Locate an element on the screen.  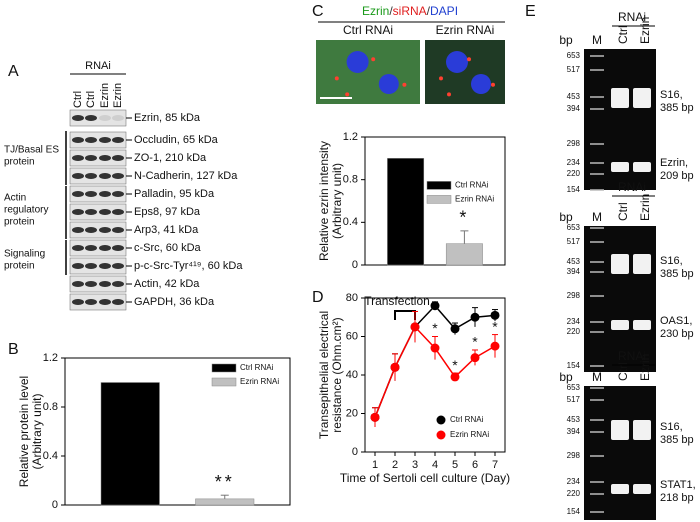
rnai-label: RNAi is located at coordinates (98, 66).